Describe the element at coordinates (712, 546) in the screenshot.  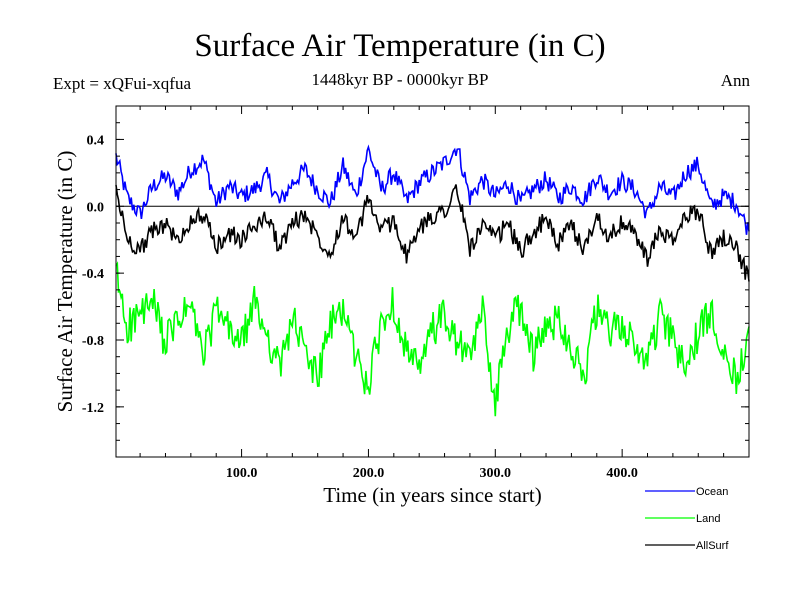
I see `legend-label-allsurf: AllSurf` at that location.